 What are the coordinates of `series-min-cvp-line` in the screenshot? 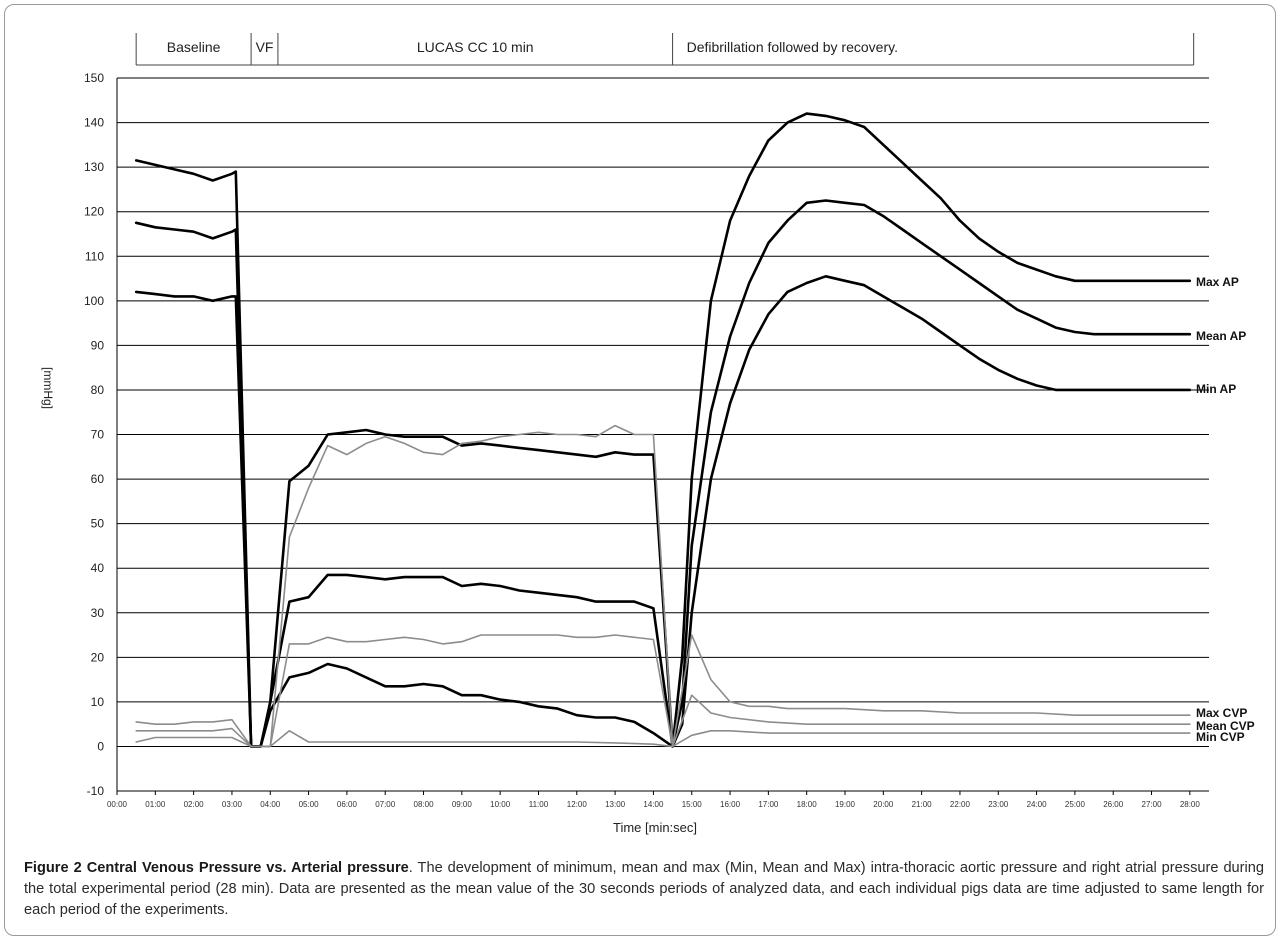 It's located at (663, 738).